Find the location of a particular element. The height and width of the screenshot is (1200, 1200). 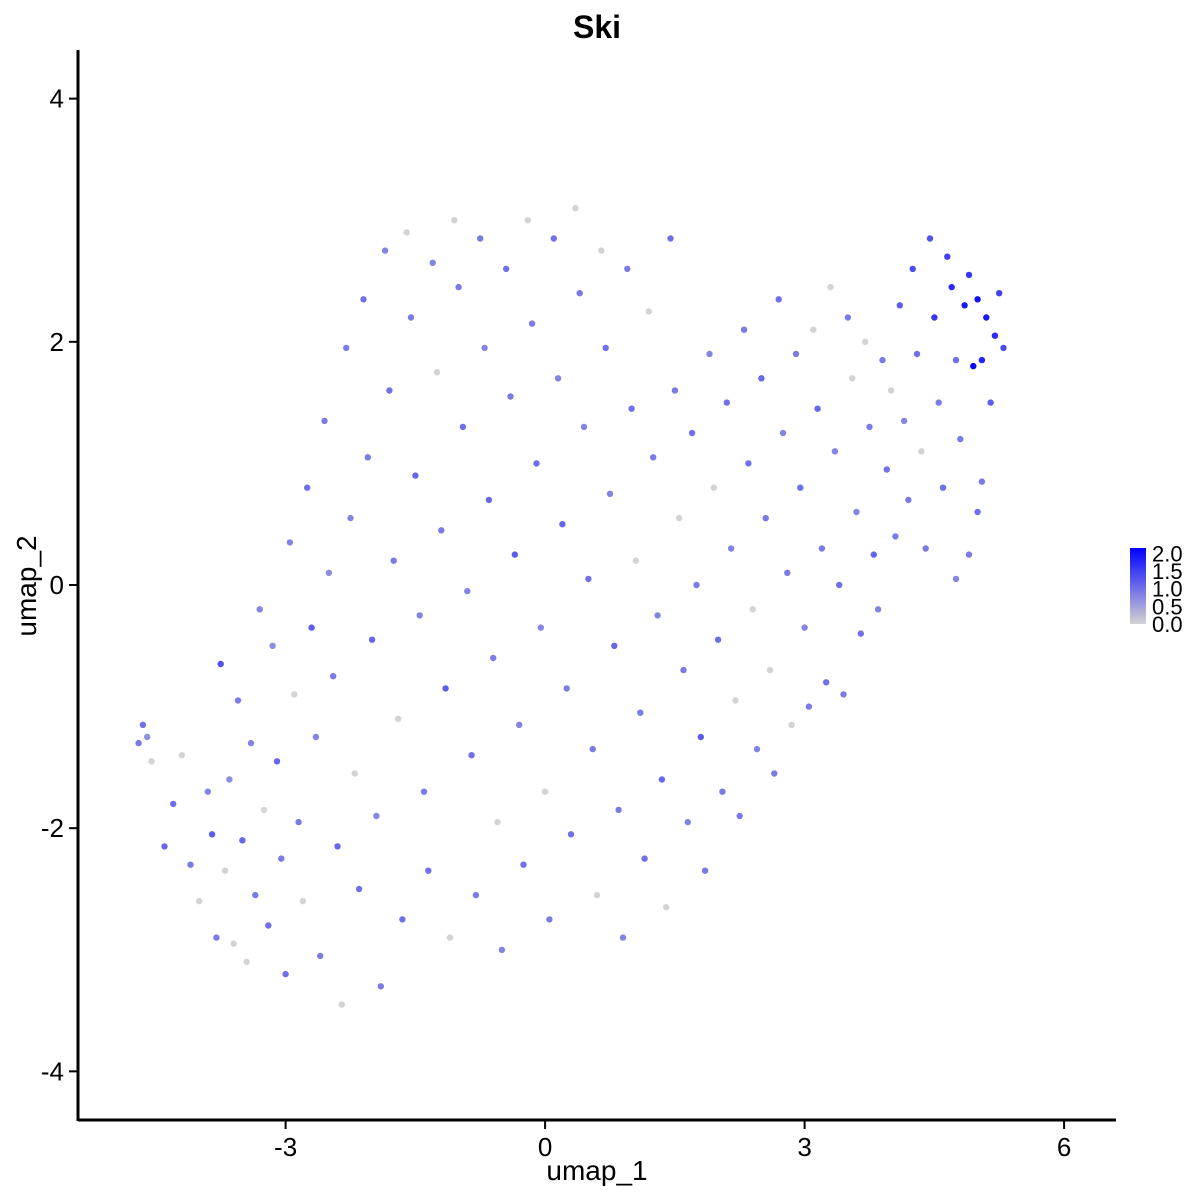

y-tick-label: 0 is located at coordinates (57, 585).